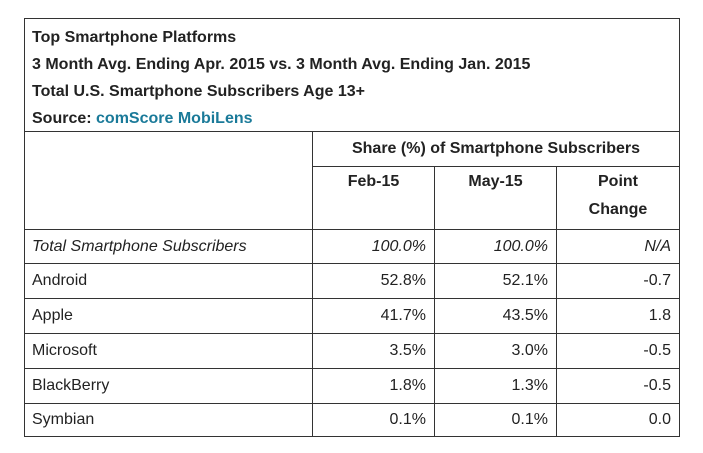  Describe the element at coordinates (407, 419) in the screenshot. I see `row-feb: 0.1%` at that location.